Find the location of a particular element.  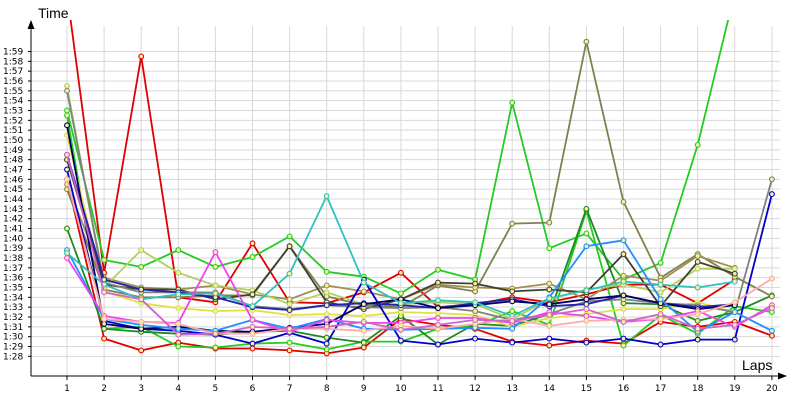

x-tick-label: 13 is located at coordinates (511, 389).